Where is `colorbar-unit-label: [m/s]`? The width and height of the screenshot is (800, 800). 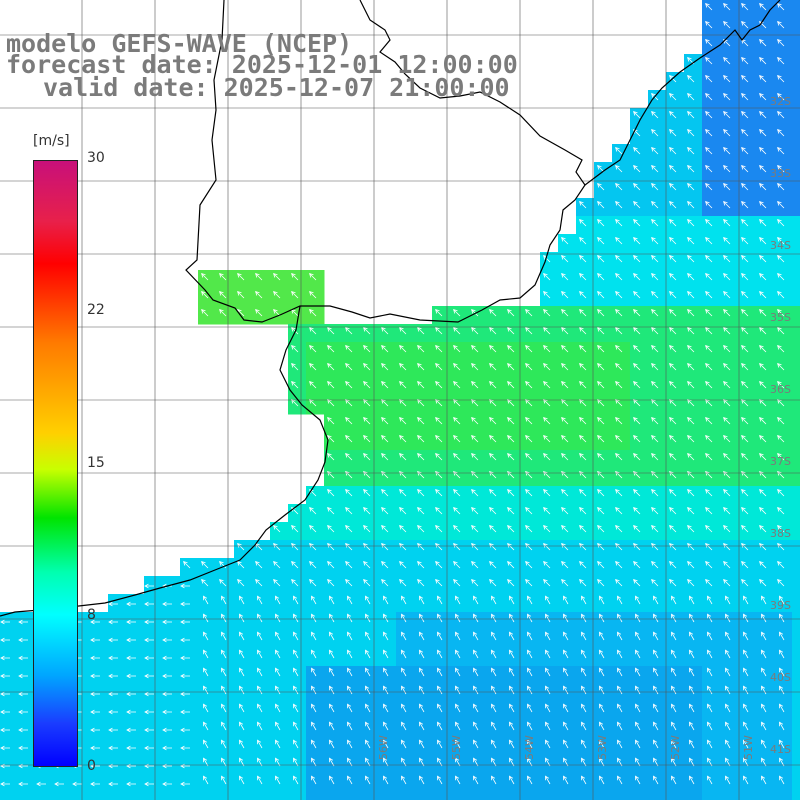
colorbar-unit-label: [m/s] is located at coordinates (51, 141).